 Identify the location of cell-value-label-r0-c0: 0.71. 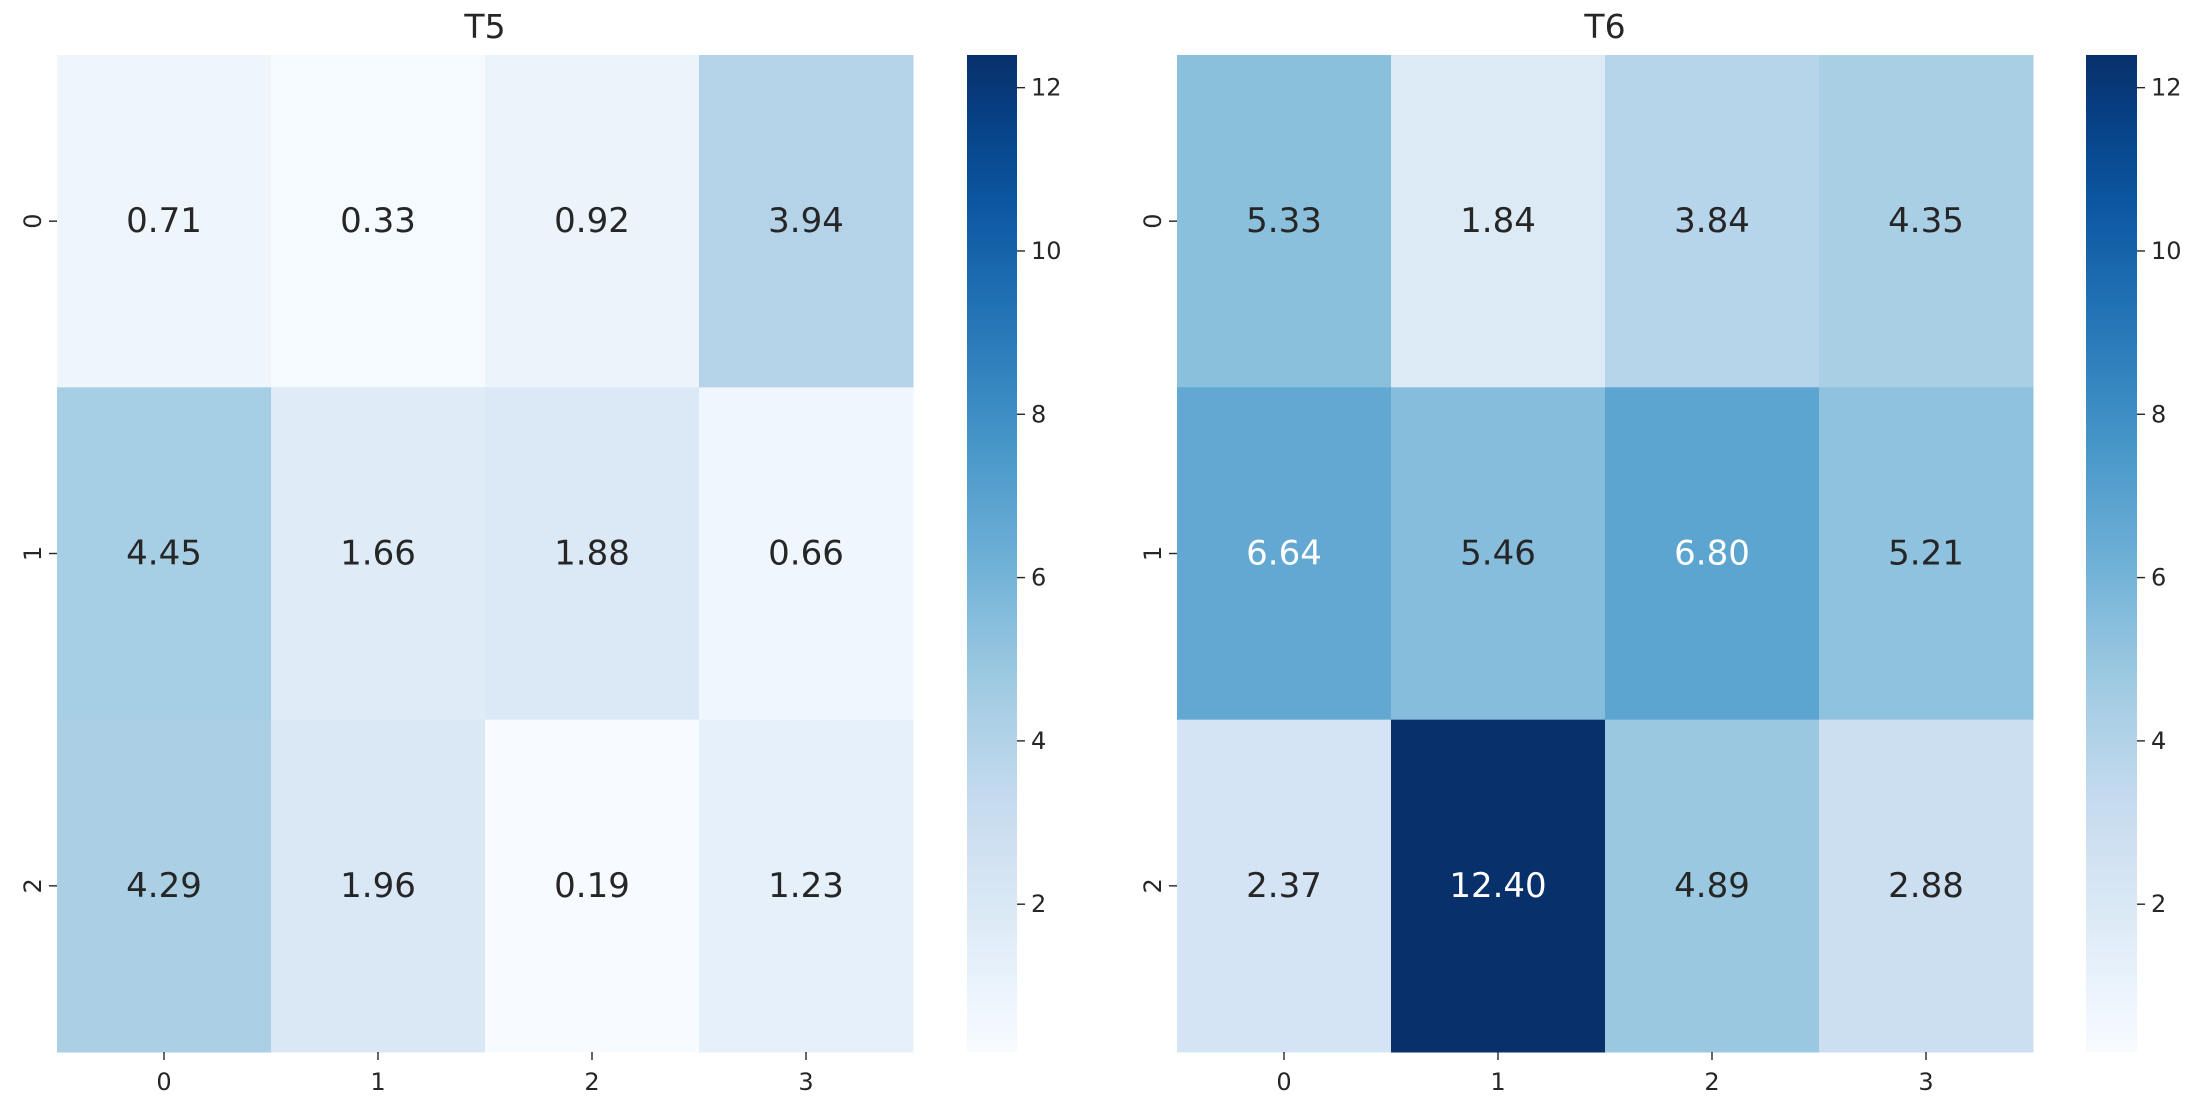
(164, 221).